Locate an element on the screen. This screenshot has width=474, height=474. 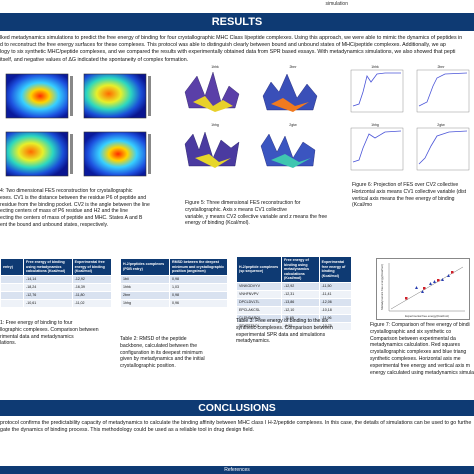
references-banner: References is located at coordinates (237, 470).